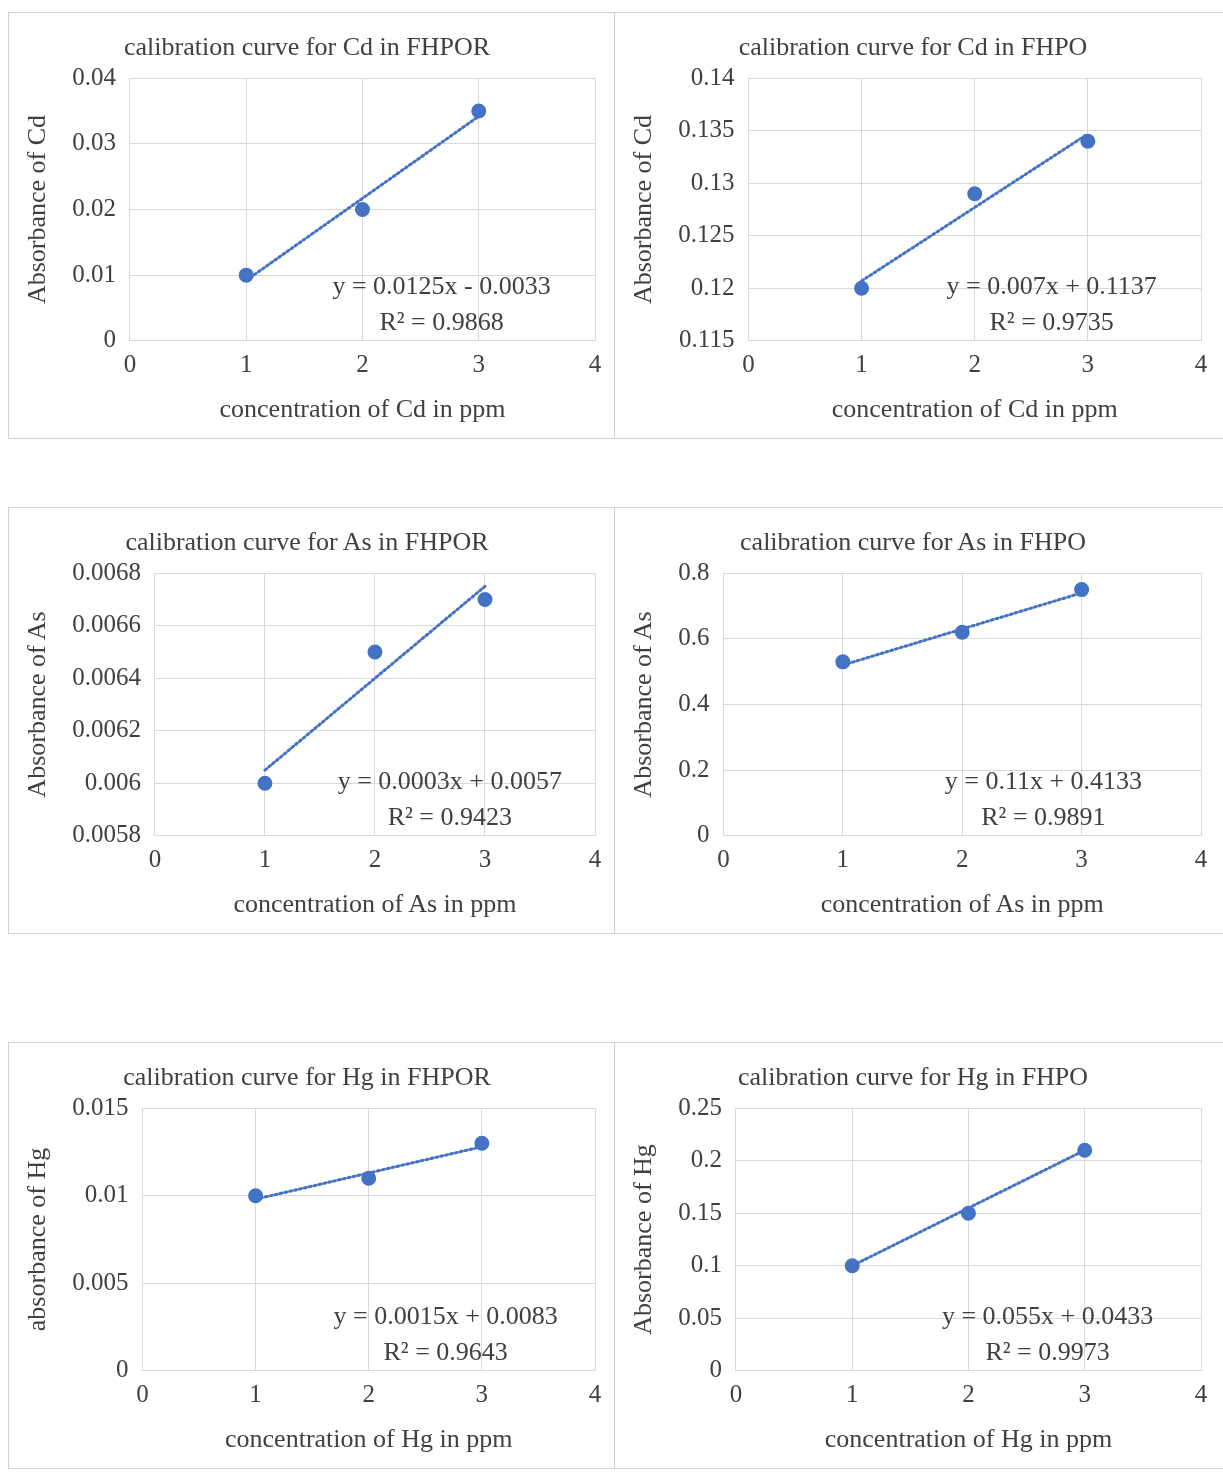 The height and width of the screenshot is (1475, 1223). I want to click on y-tick-label: 0.0066, so click(106, 624).